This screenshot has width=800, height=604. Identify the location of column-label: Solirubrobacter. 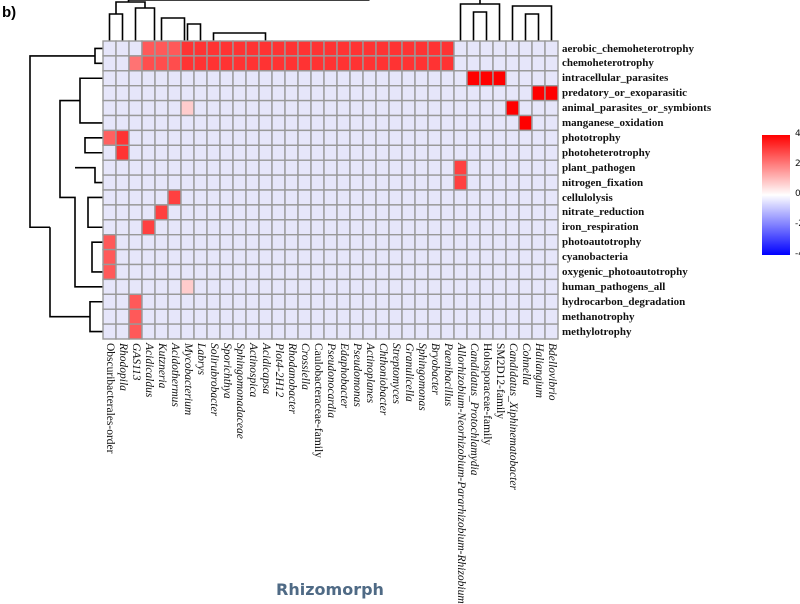
(214, 380).